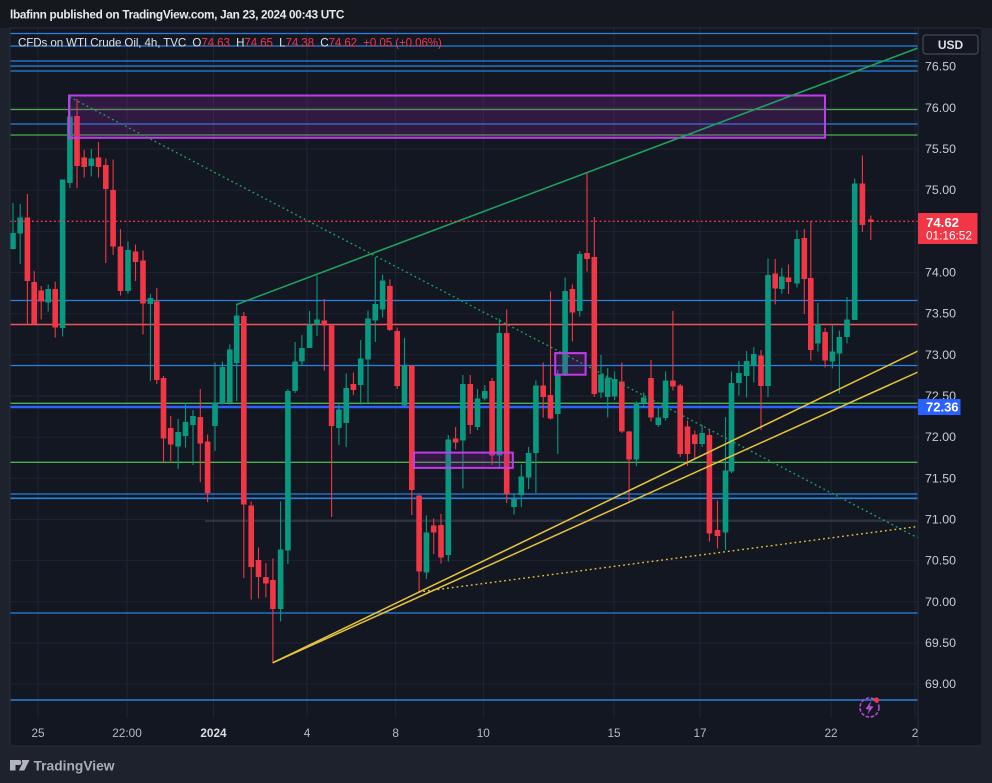 This screenshot has height=783, width=992. What do you see at coordinates (942, 407) in the screenshot?
I see `svg-text: 72.36` at bounding box center [942, 407].